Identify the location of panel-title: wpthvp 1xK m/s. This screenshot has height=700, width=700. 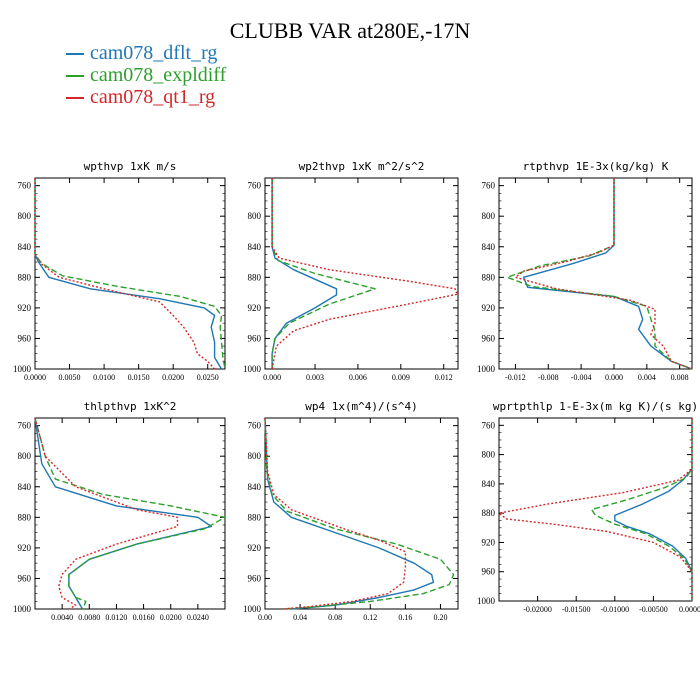
(130, 166).